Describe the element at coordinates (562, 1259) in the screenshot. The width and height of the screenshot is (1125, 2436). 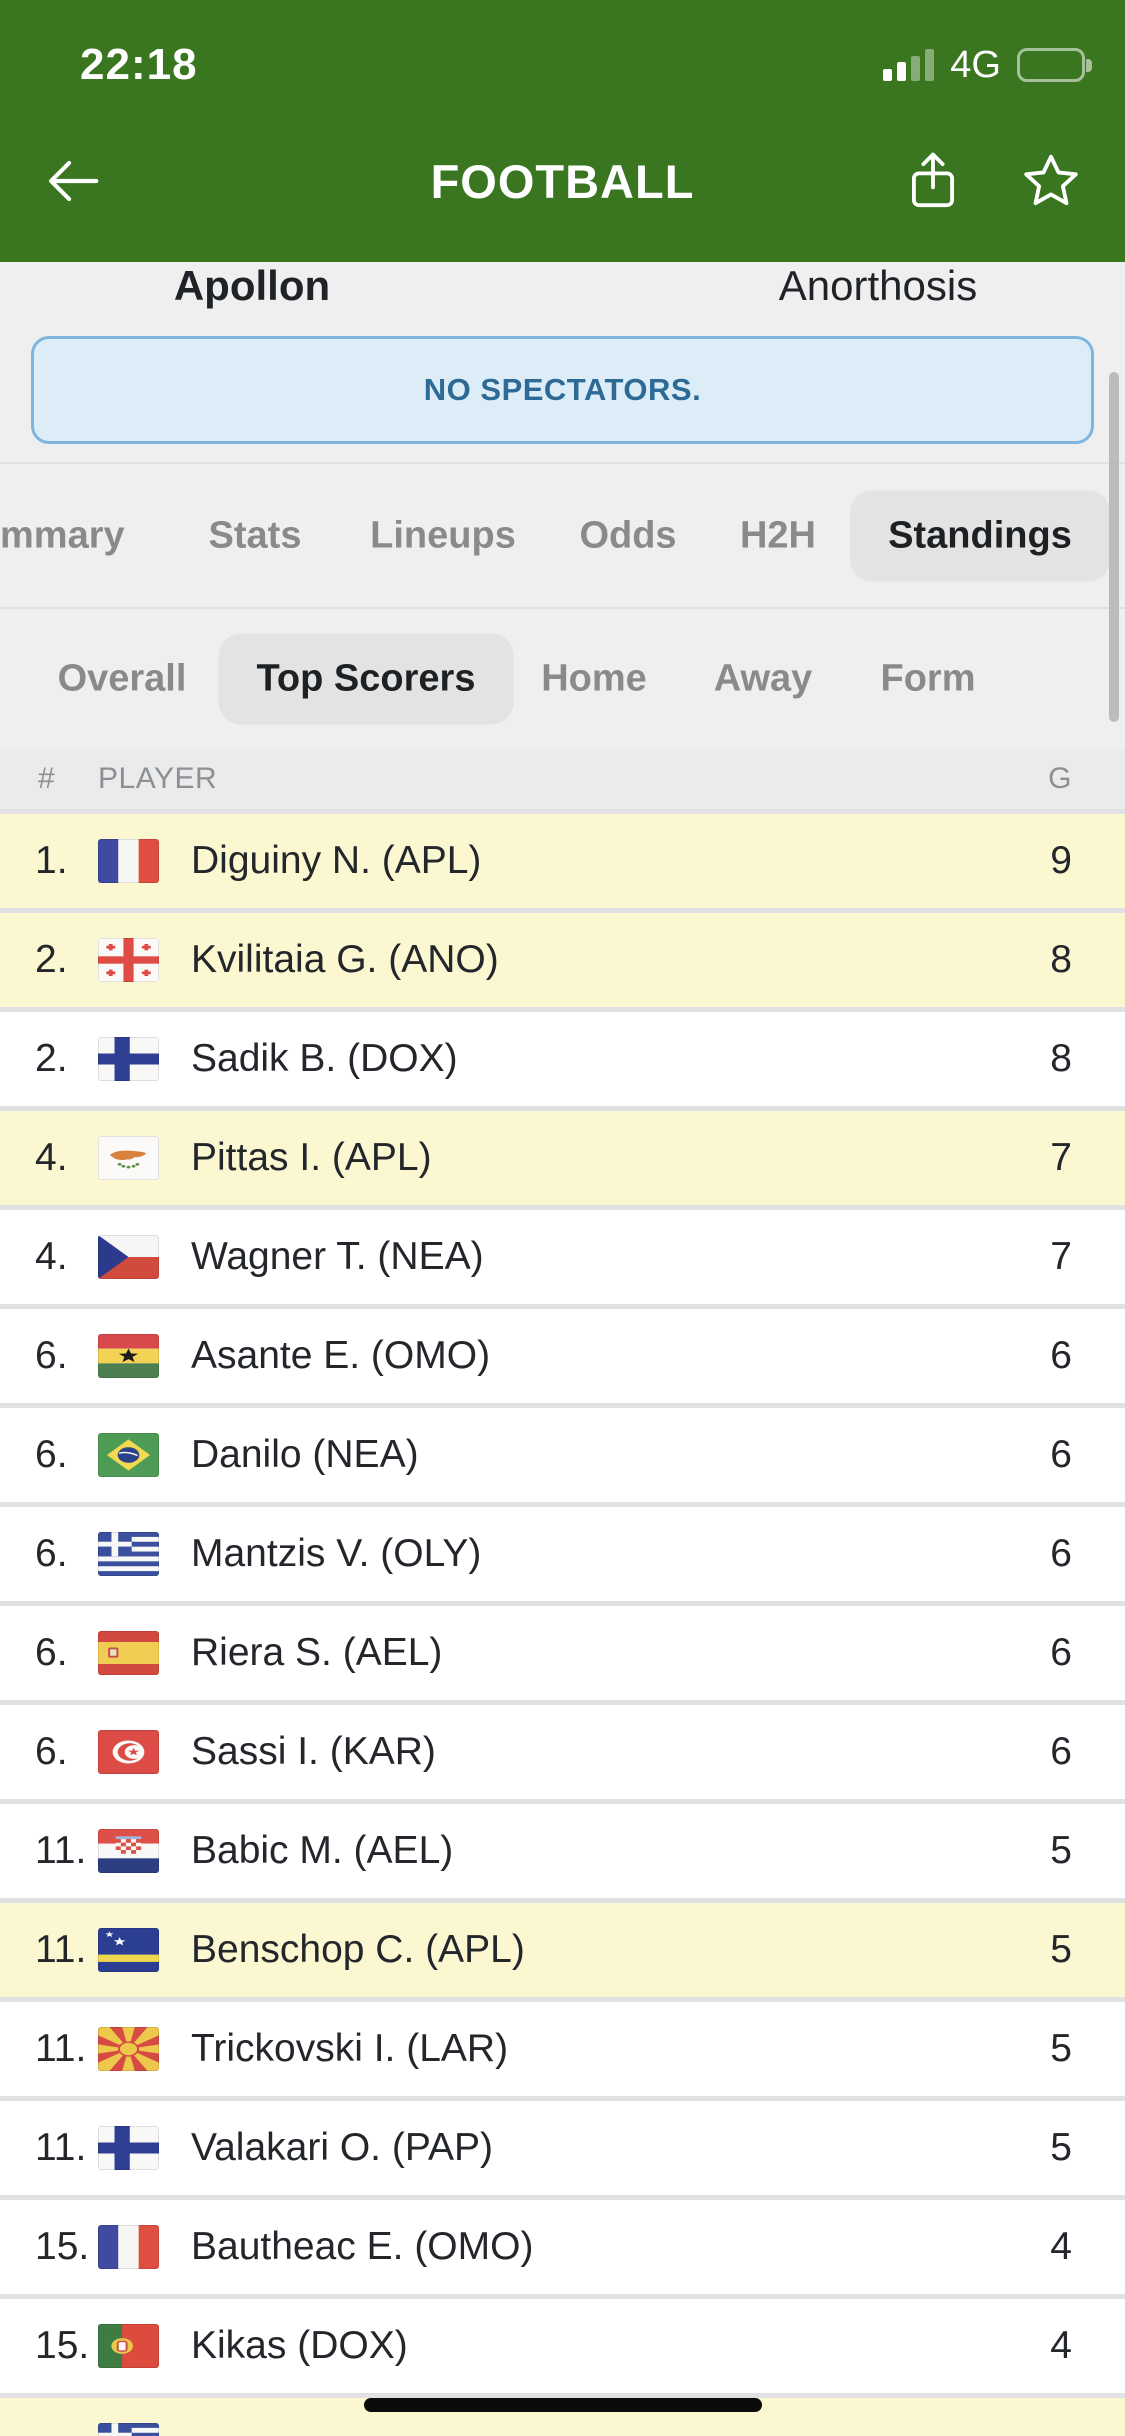
I see `table-row: 4. Wagner T. (NEA) 7` at that location.